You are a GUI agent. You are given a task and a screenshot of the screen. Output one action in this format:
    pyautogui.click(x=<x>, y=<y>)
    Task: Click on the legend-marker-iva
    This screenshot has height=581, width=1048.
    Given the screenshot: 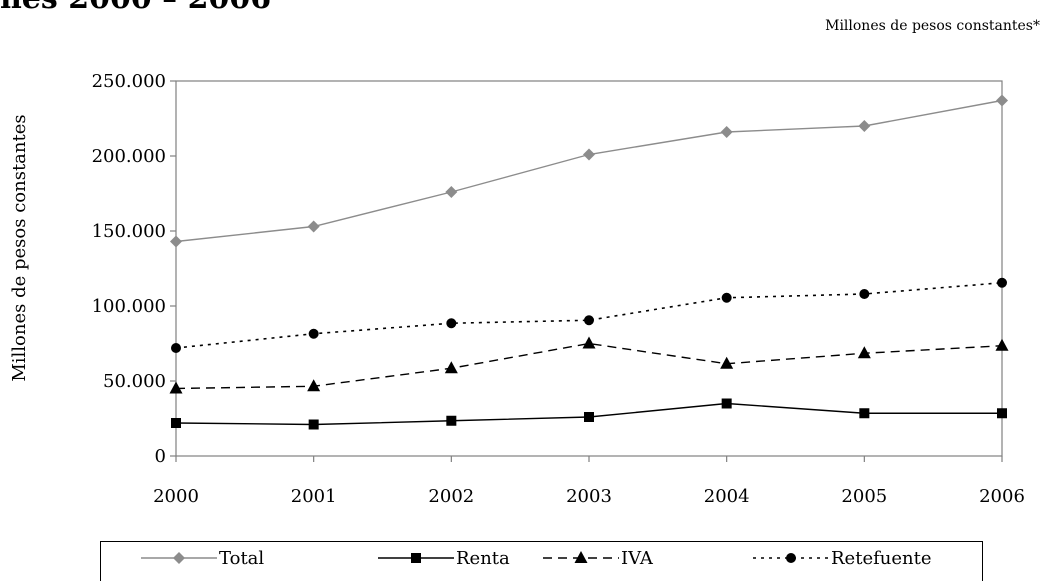 What is the action you would take?
    pyautogui.click(x=581, y=557)
    